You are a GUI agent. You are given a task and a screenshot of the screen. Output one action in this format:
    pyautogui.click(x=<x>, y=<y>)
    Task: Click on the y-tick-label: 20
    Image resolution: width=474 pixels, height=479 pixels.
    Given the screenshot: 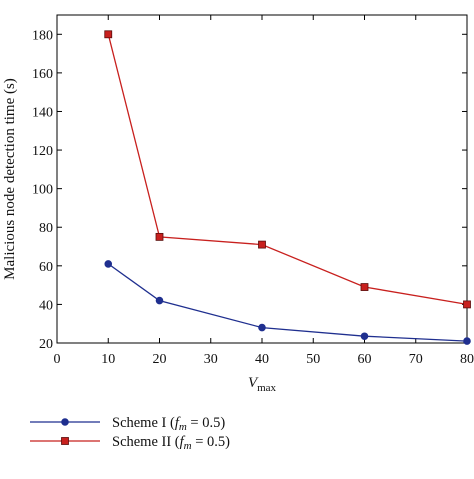 What is the action you would take?
    pyautogui.click(x=46, y=344)
    